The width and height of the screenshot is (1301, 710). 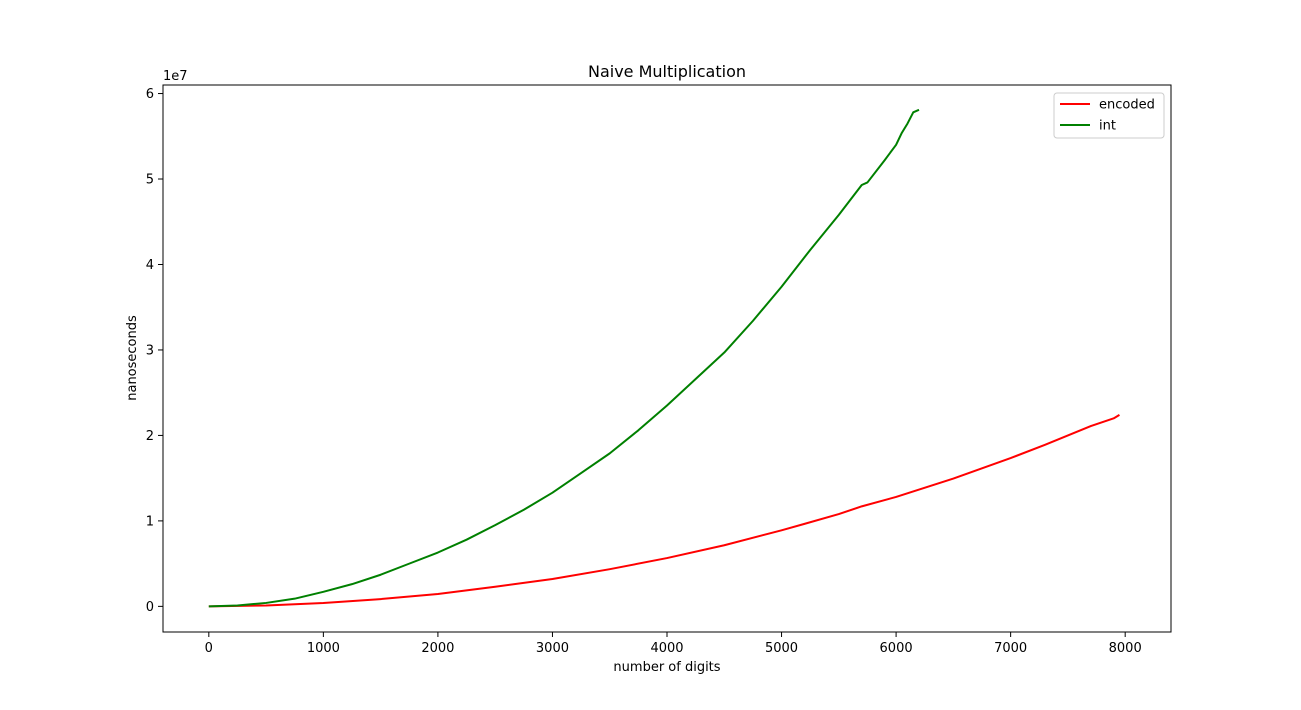 What do you see at coordinates (1107, 126) in the screenshot?
I see `legend-label-int: int` at bounding box center [1107, 126].